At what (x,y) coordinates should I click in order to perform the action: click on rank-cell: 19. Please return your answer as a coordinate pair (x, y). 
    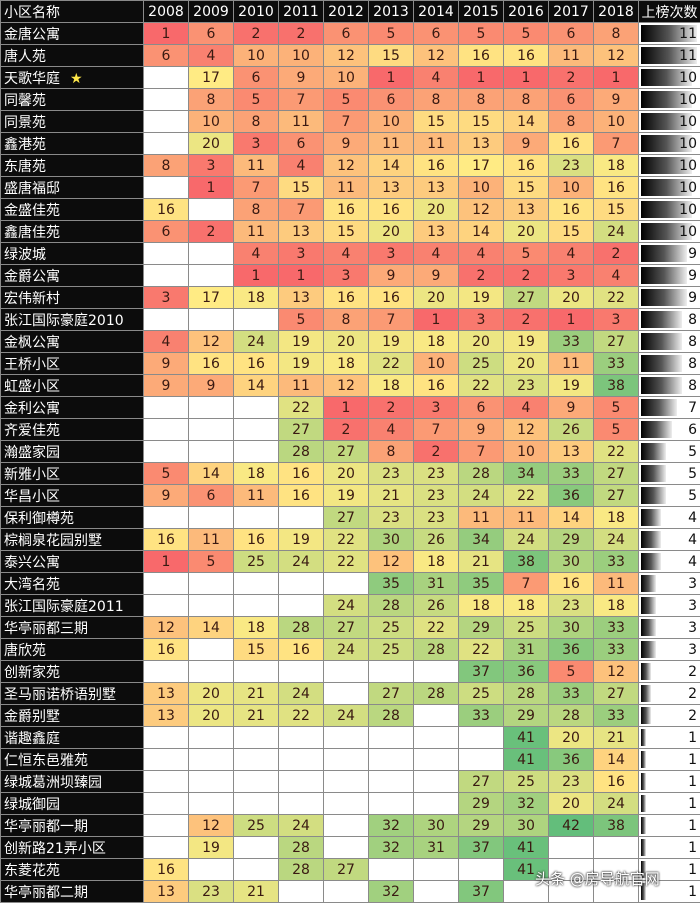
    Looking at the image, I should click on (346, 495).